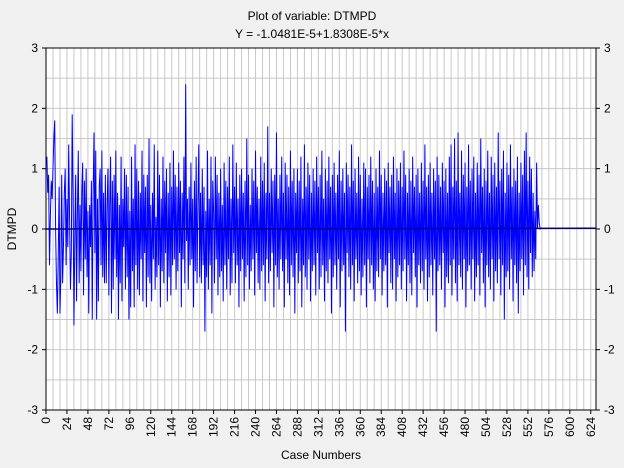 Image resolution: width=624 pixels, height=468 pixels. Describe the element at coordinates (12, 228) in the screenshot. I see `y-axis-label: DTMPD` at that location.